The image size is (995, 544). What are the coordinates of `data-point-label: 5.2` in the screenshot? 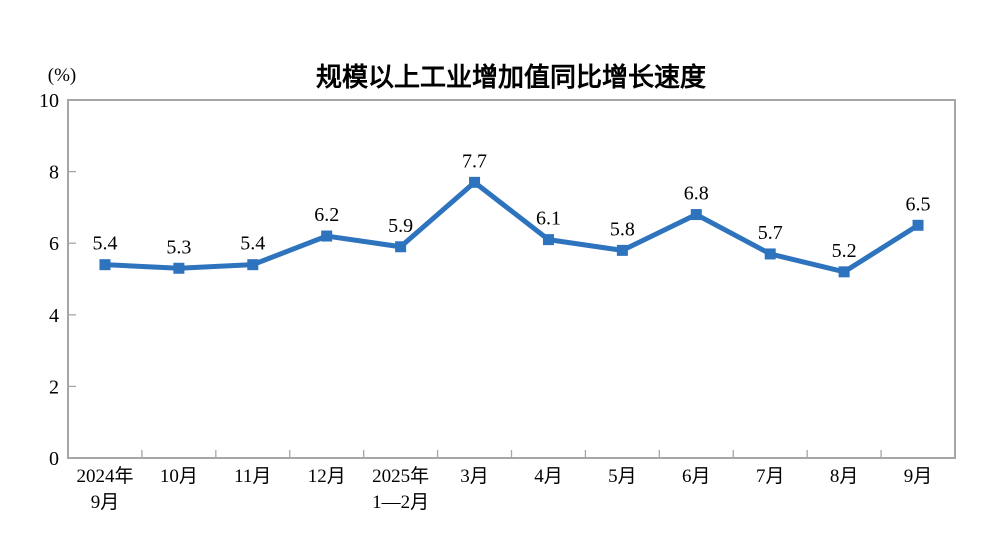 It's located at (844, 251).